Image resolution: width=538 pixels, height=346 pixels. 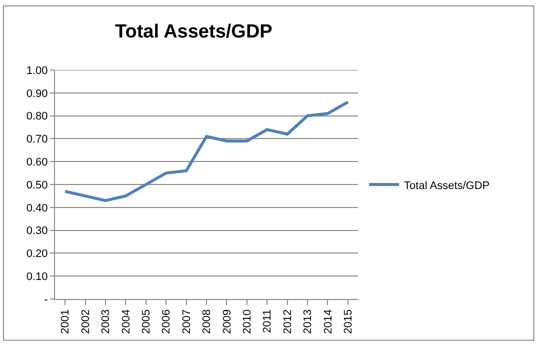 What do you see at coordinates (37, 94) in the screenshot?
I see `y-tick-label: 0.90` at bounding box center [37, 94].